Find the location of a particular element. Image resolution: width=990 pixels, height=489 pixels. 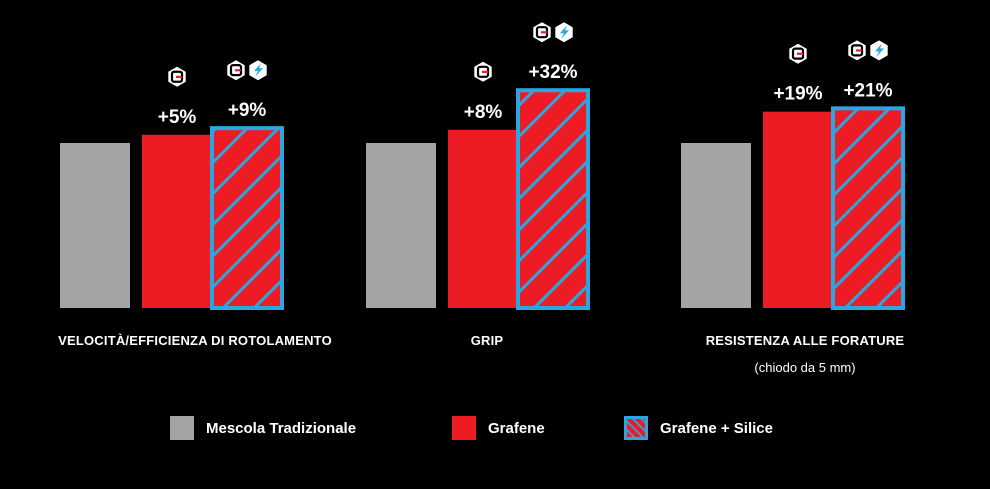

legend-label: Grafene is located at coordinates (516, 428).